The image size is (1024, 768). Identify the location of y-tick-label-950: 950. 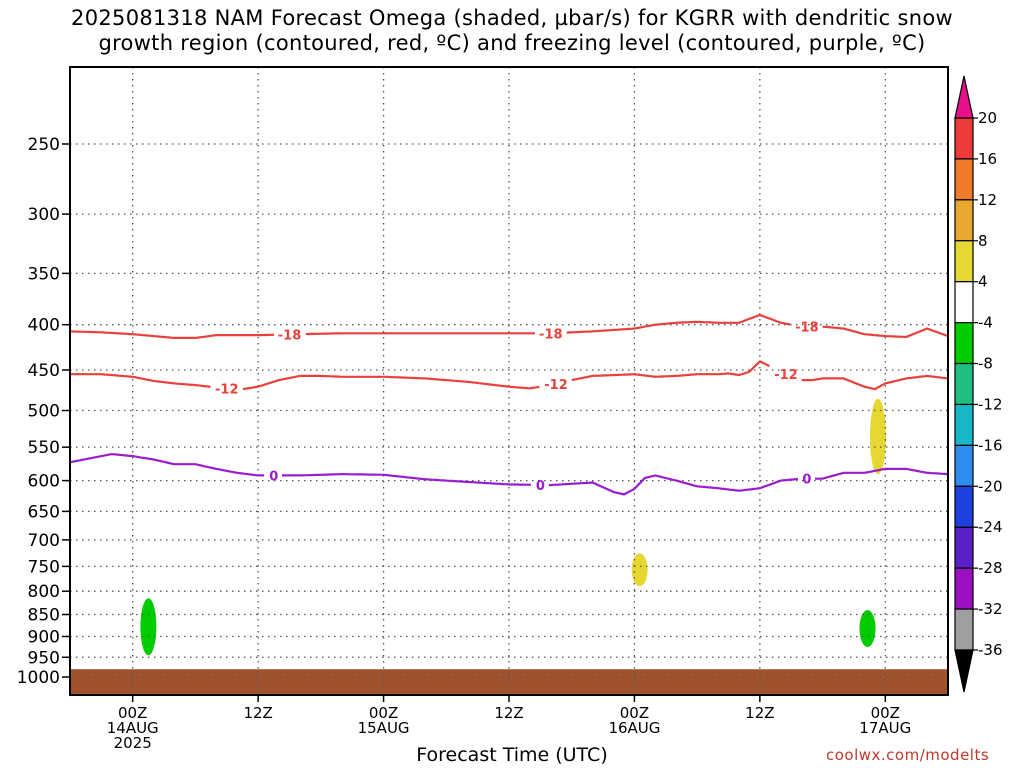
(44, 658).